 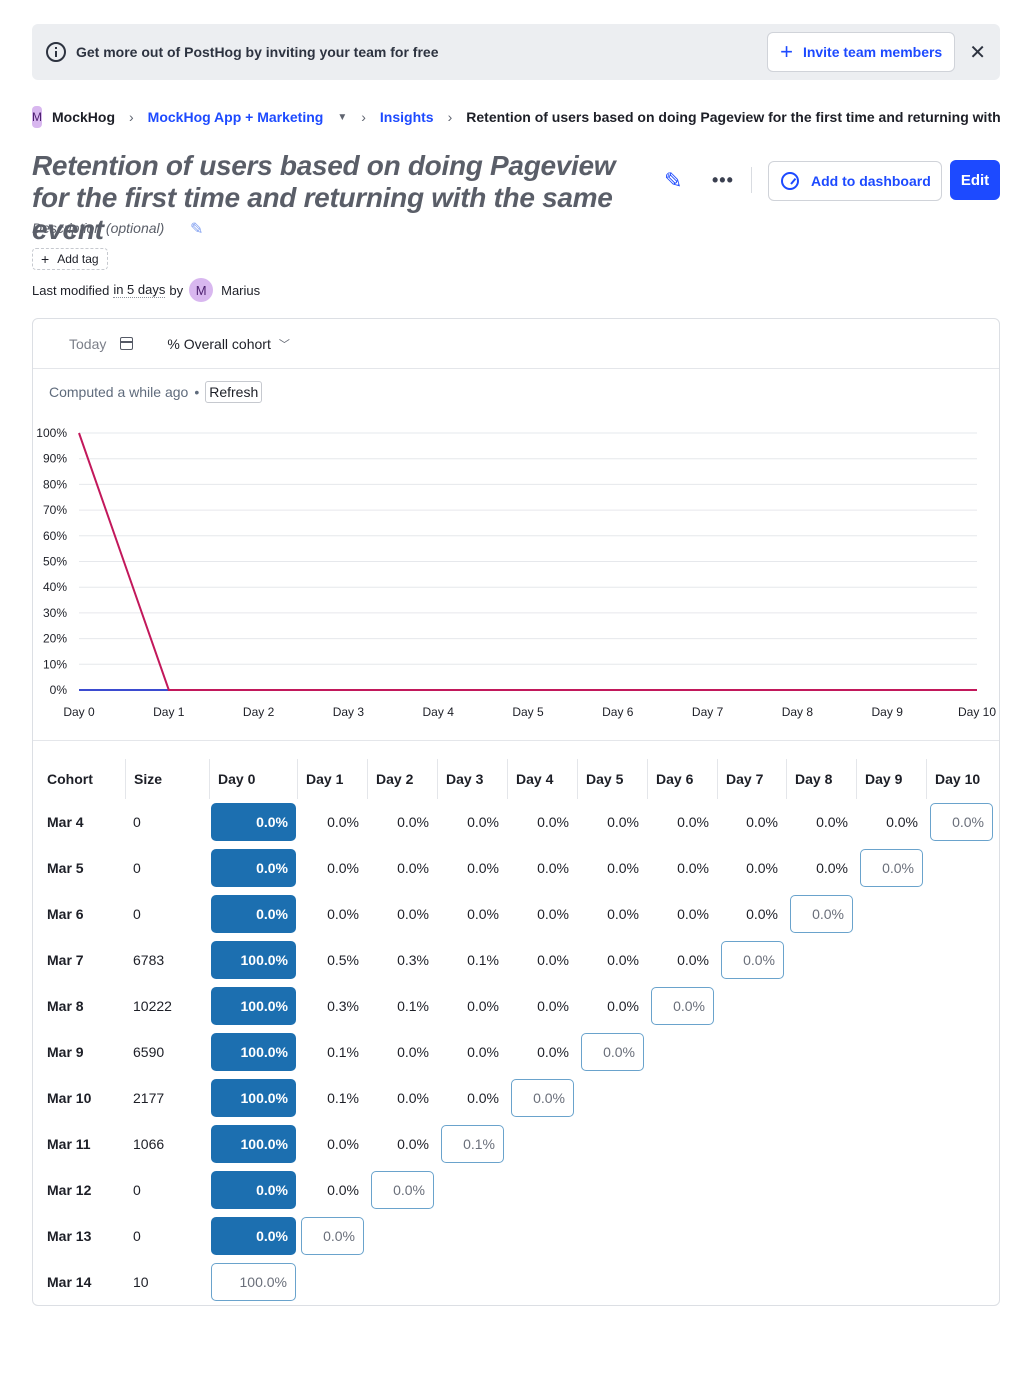 I want to click on refresh-button: Refresh, so click(x=234, y=392).